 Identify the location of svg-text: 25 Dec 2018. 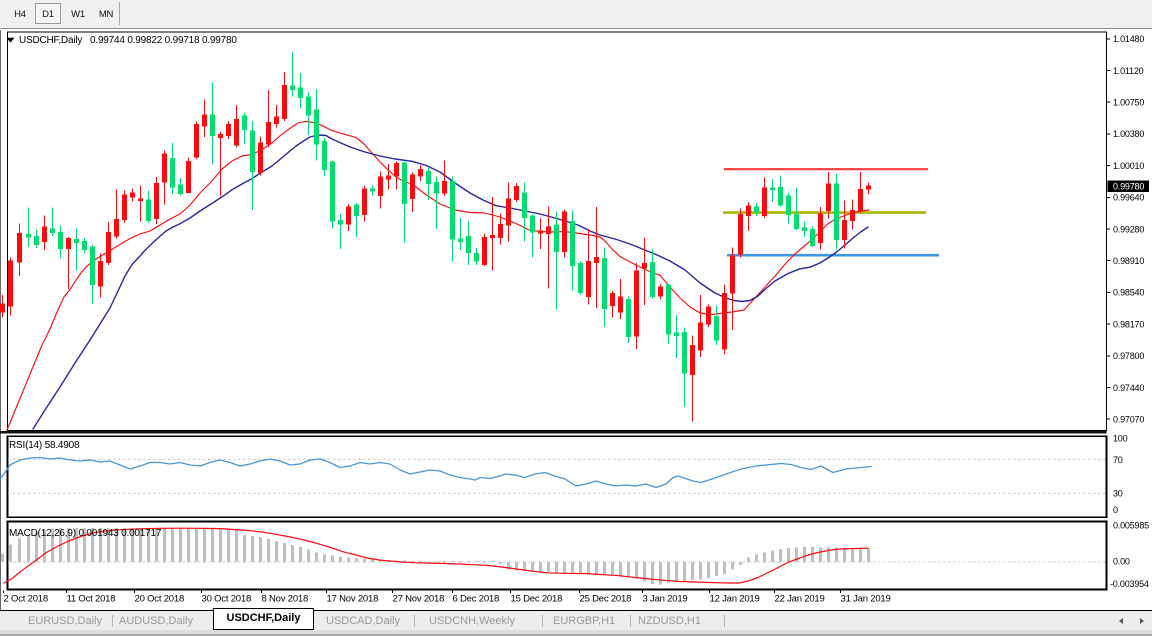
(606, 599).